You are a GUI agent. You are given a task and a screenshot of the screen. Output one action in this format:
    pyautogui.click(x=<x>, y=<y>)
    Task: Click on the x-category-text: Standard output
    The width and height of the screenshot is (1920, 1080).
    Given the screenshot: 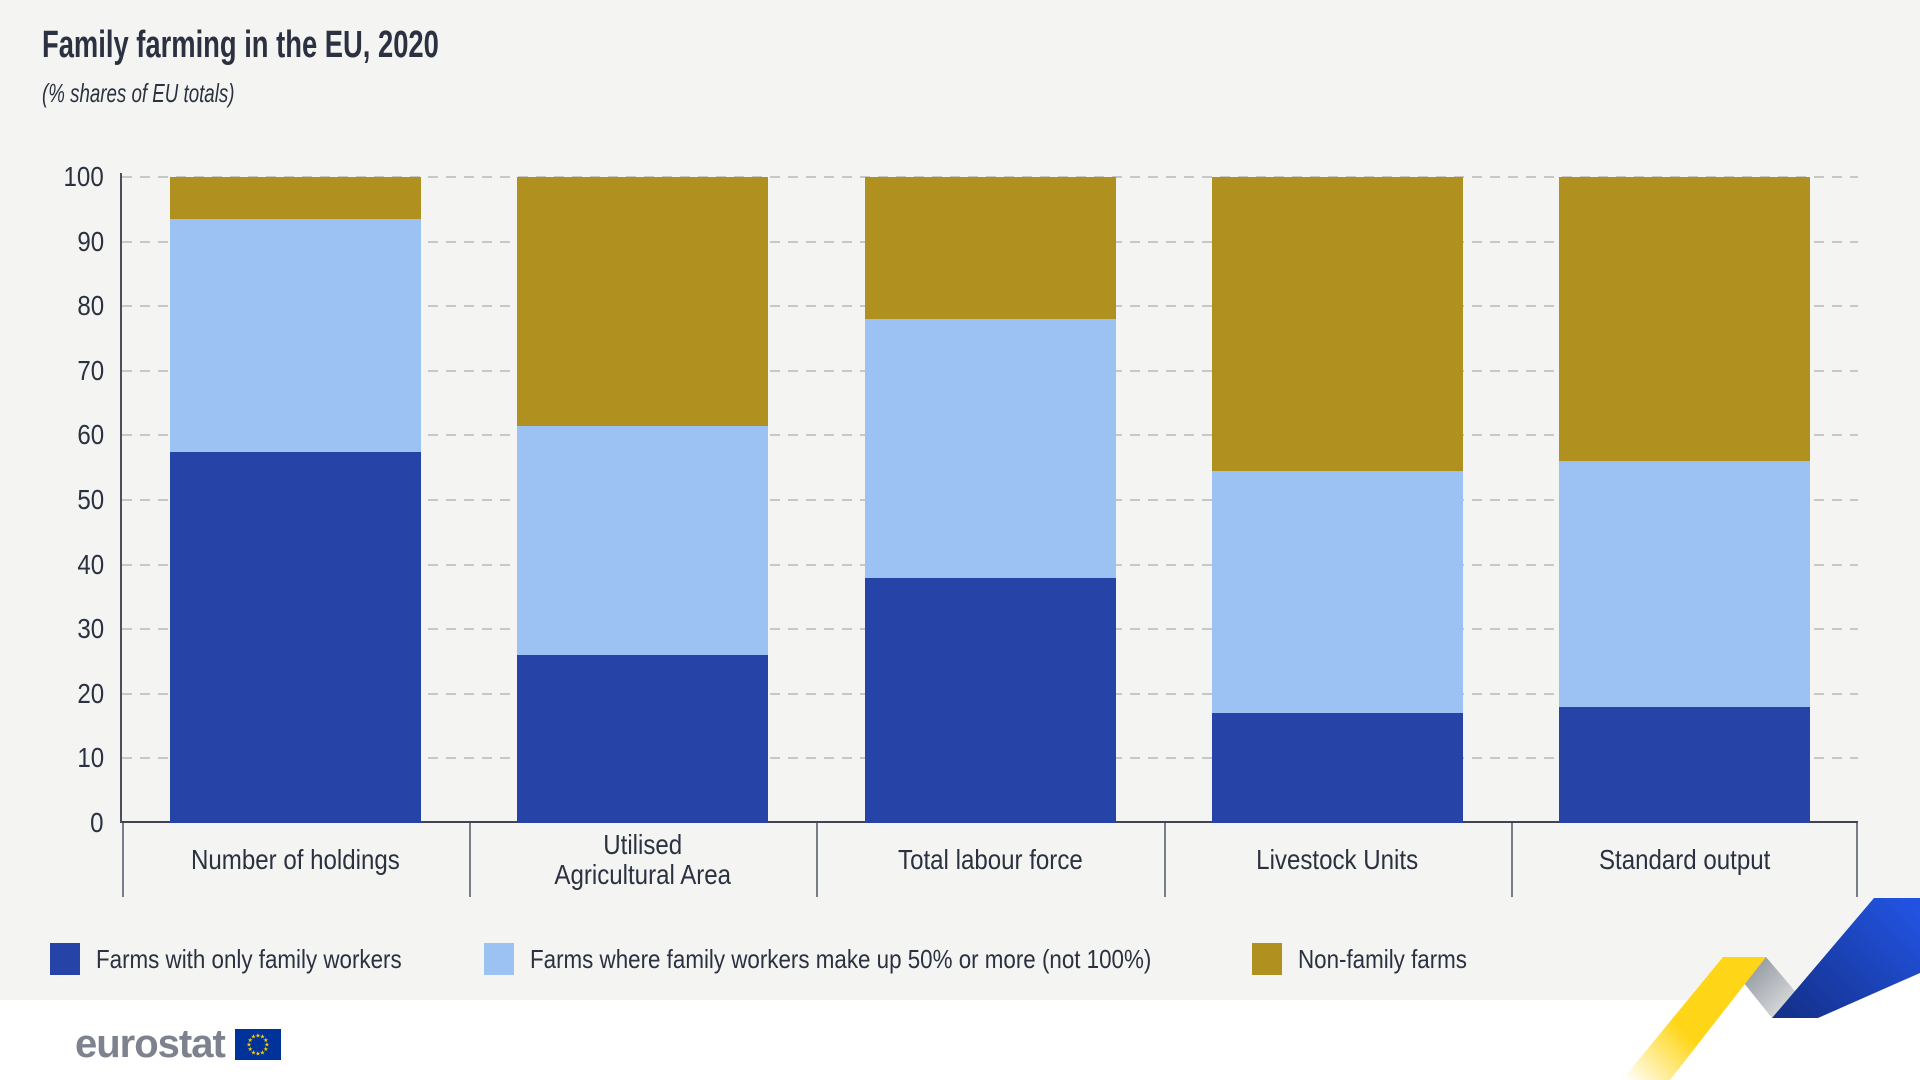 What is the action you would take?
    pyautogui.click(x=1684, y=859)
    